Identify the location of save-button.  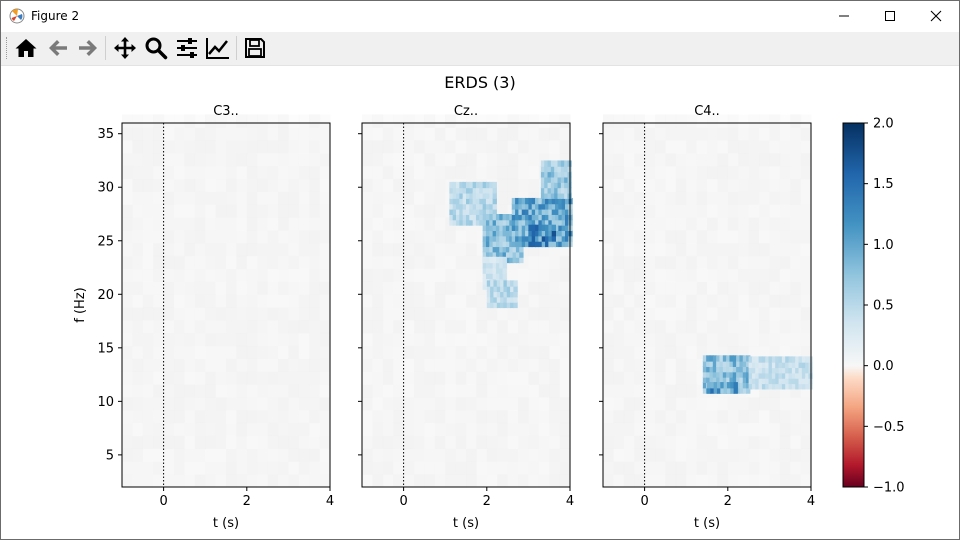
(255, 48).